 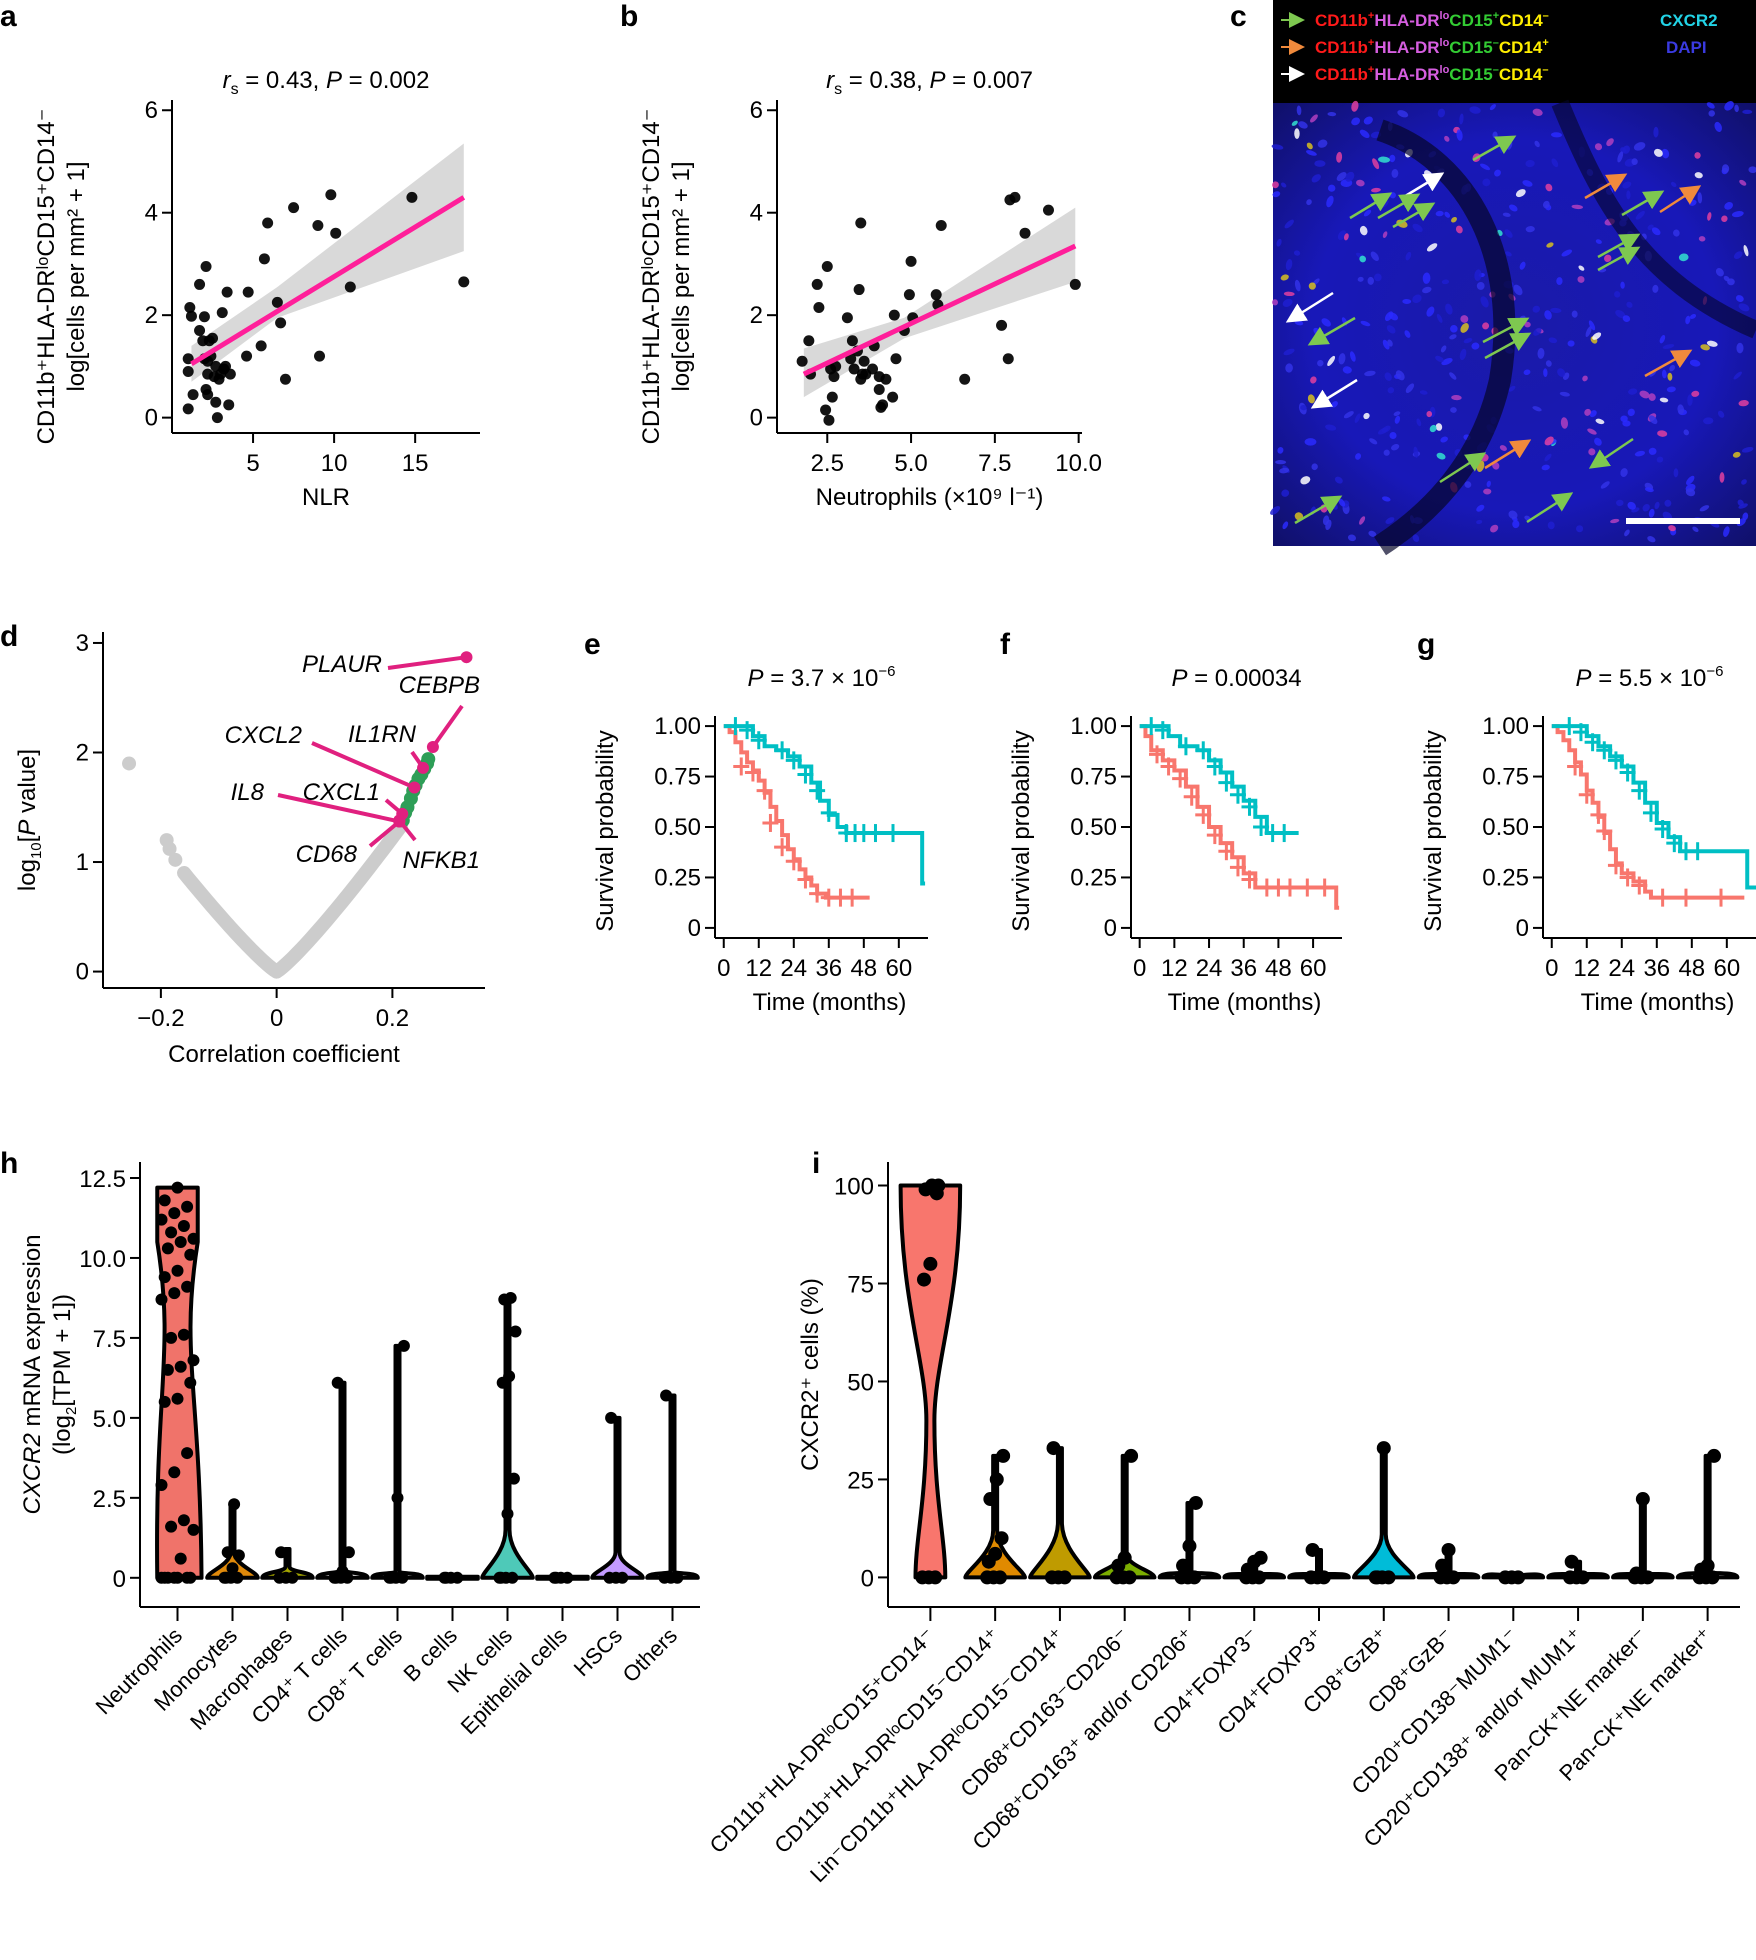 What do you see at coordinates (598, 1652) in the screenshot?
I see `category-label: HSCs` at bounding box center [598, 1652].